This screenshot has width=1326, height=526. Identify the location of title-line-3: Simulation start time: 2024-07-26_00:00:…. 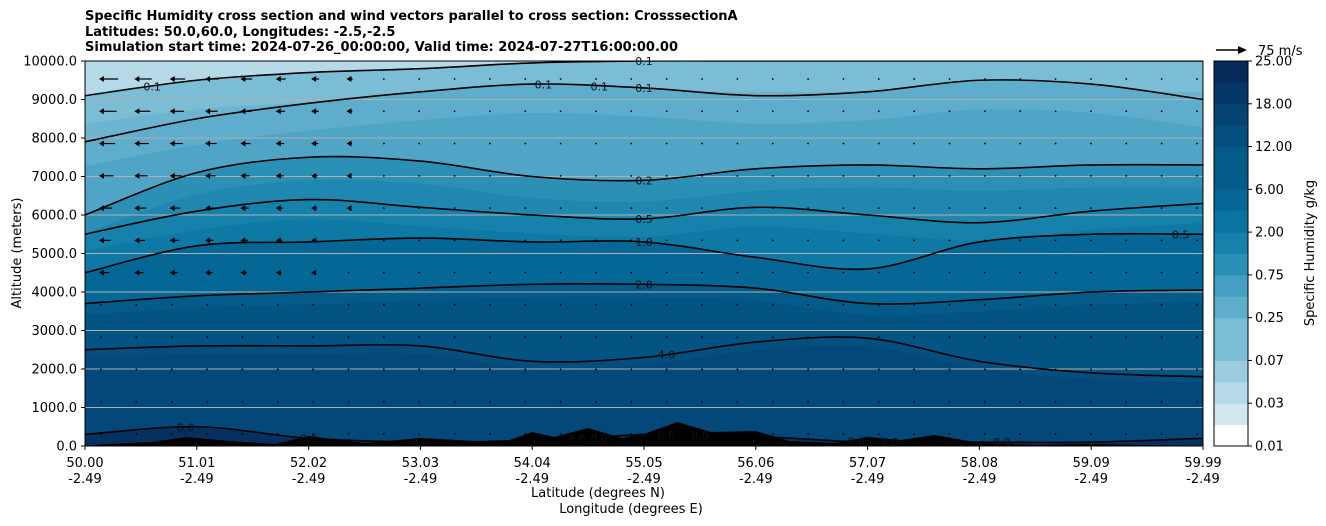
(381, 47).